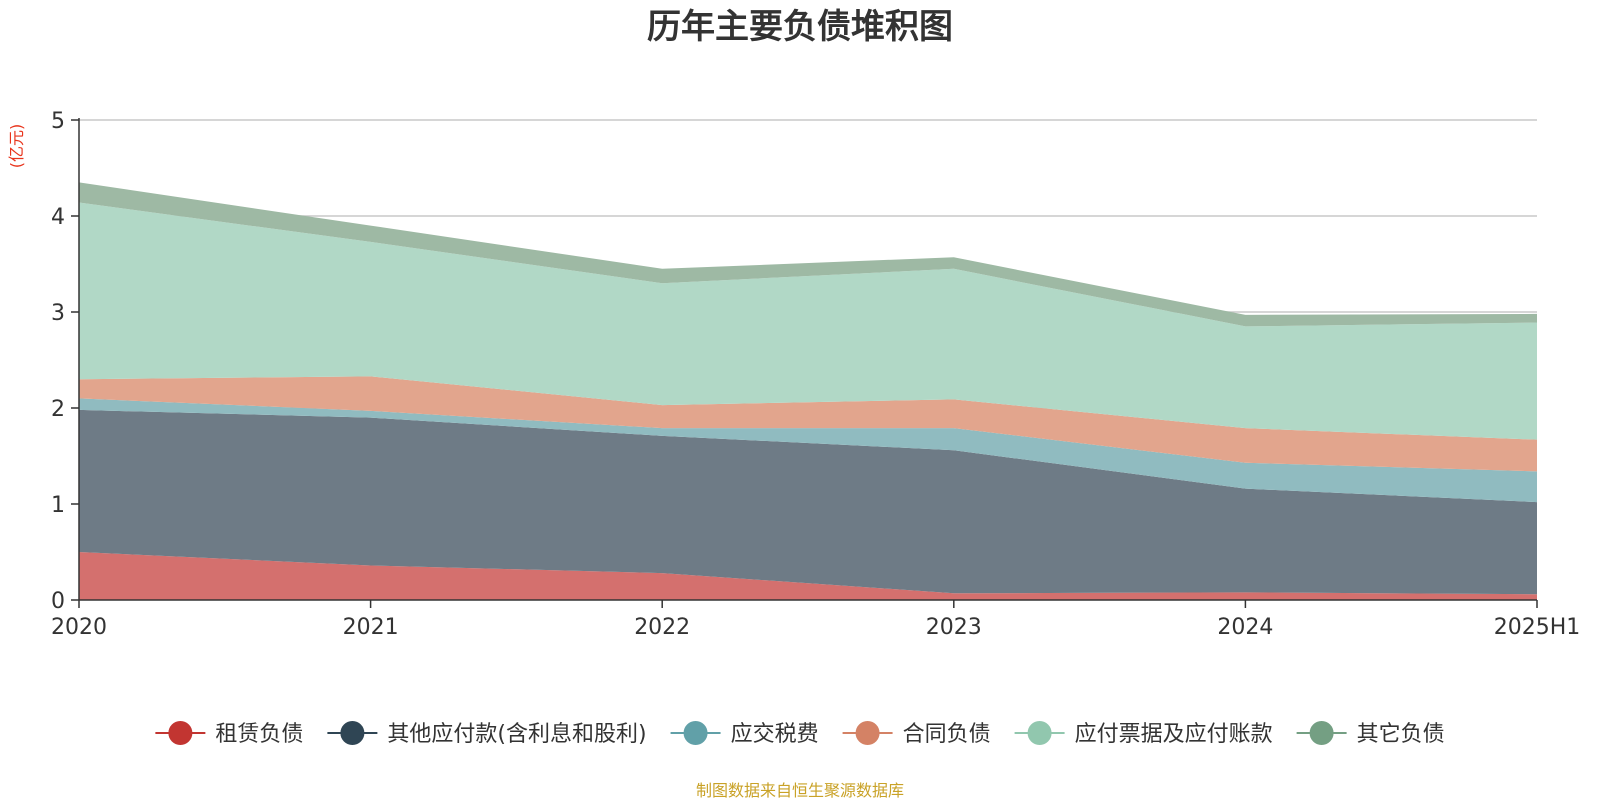 This screenshot has width=1600, height=800. I want to click on legend-item-2: 其他应付款(含利息和股利), so click(487, 734).